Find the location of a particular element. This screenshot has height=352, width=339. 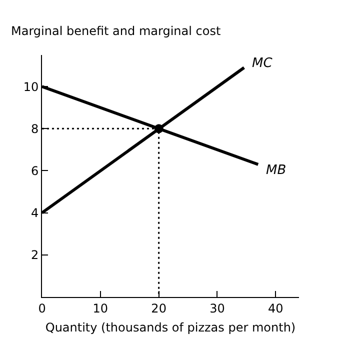

x-tick-label: 0 is located at coordinates (42, 308).